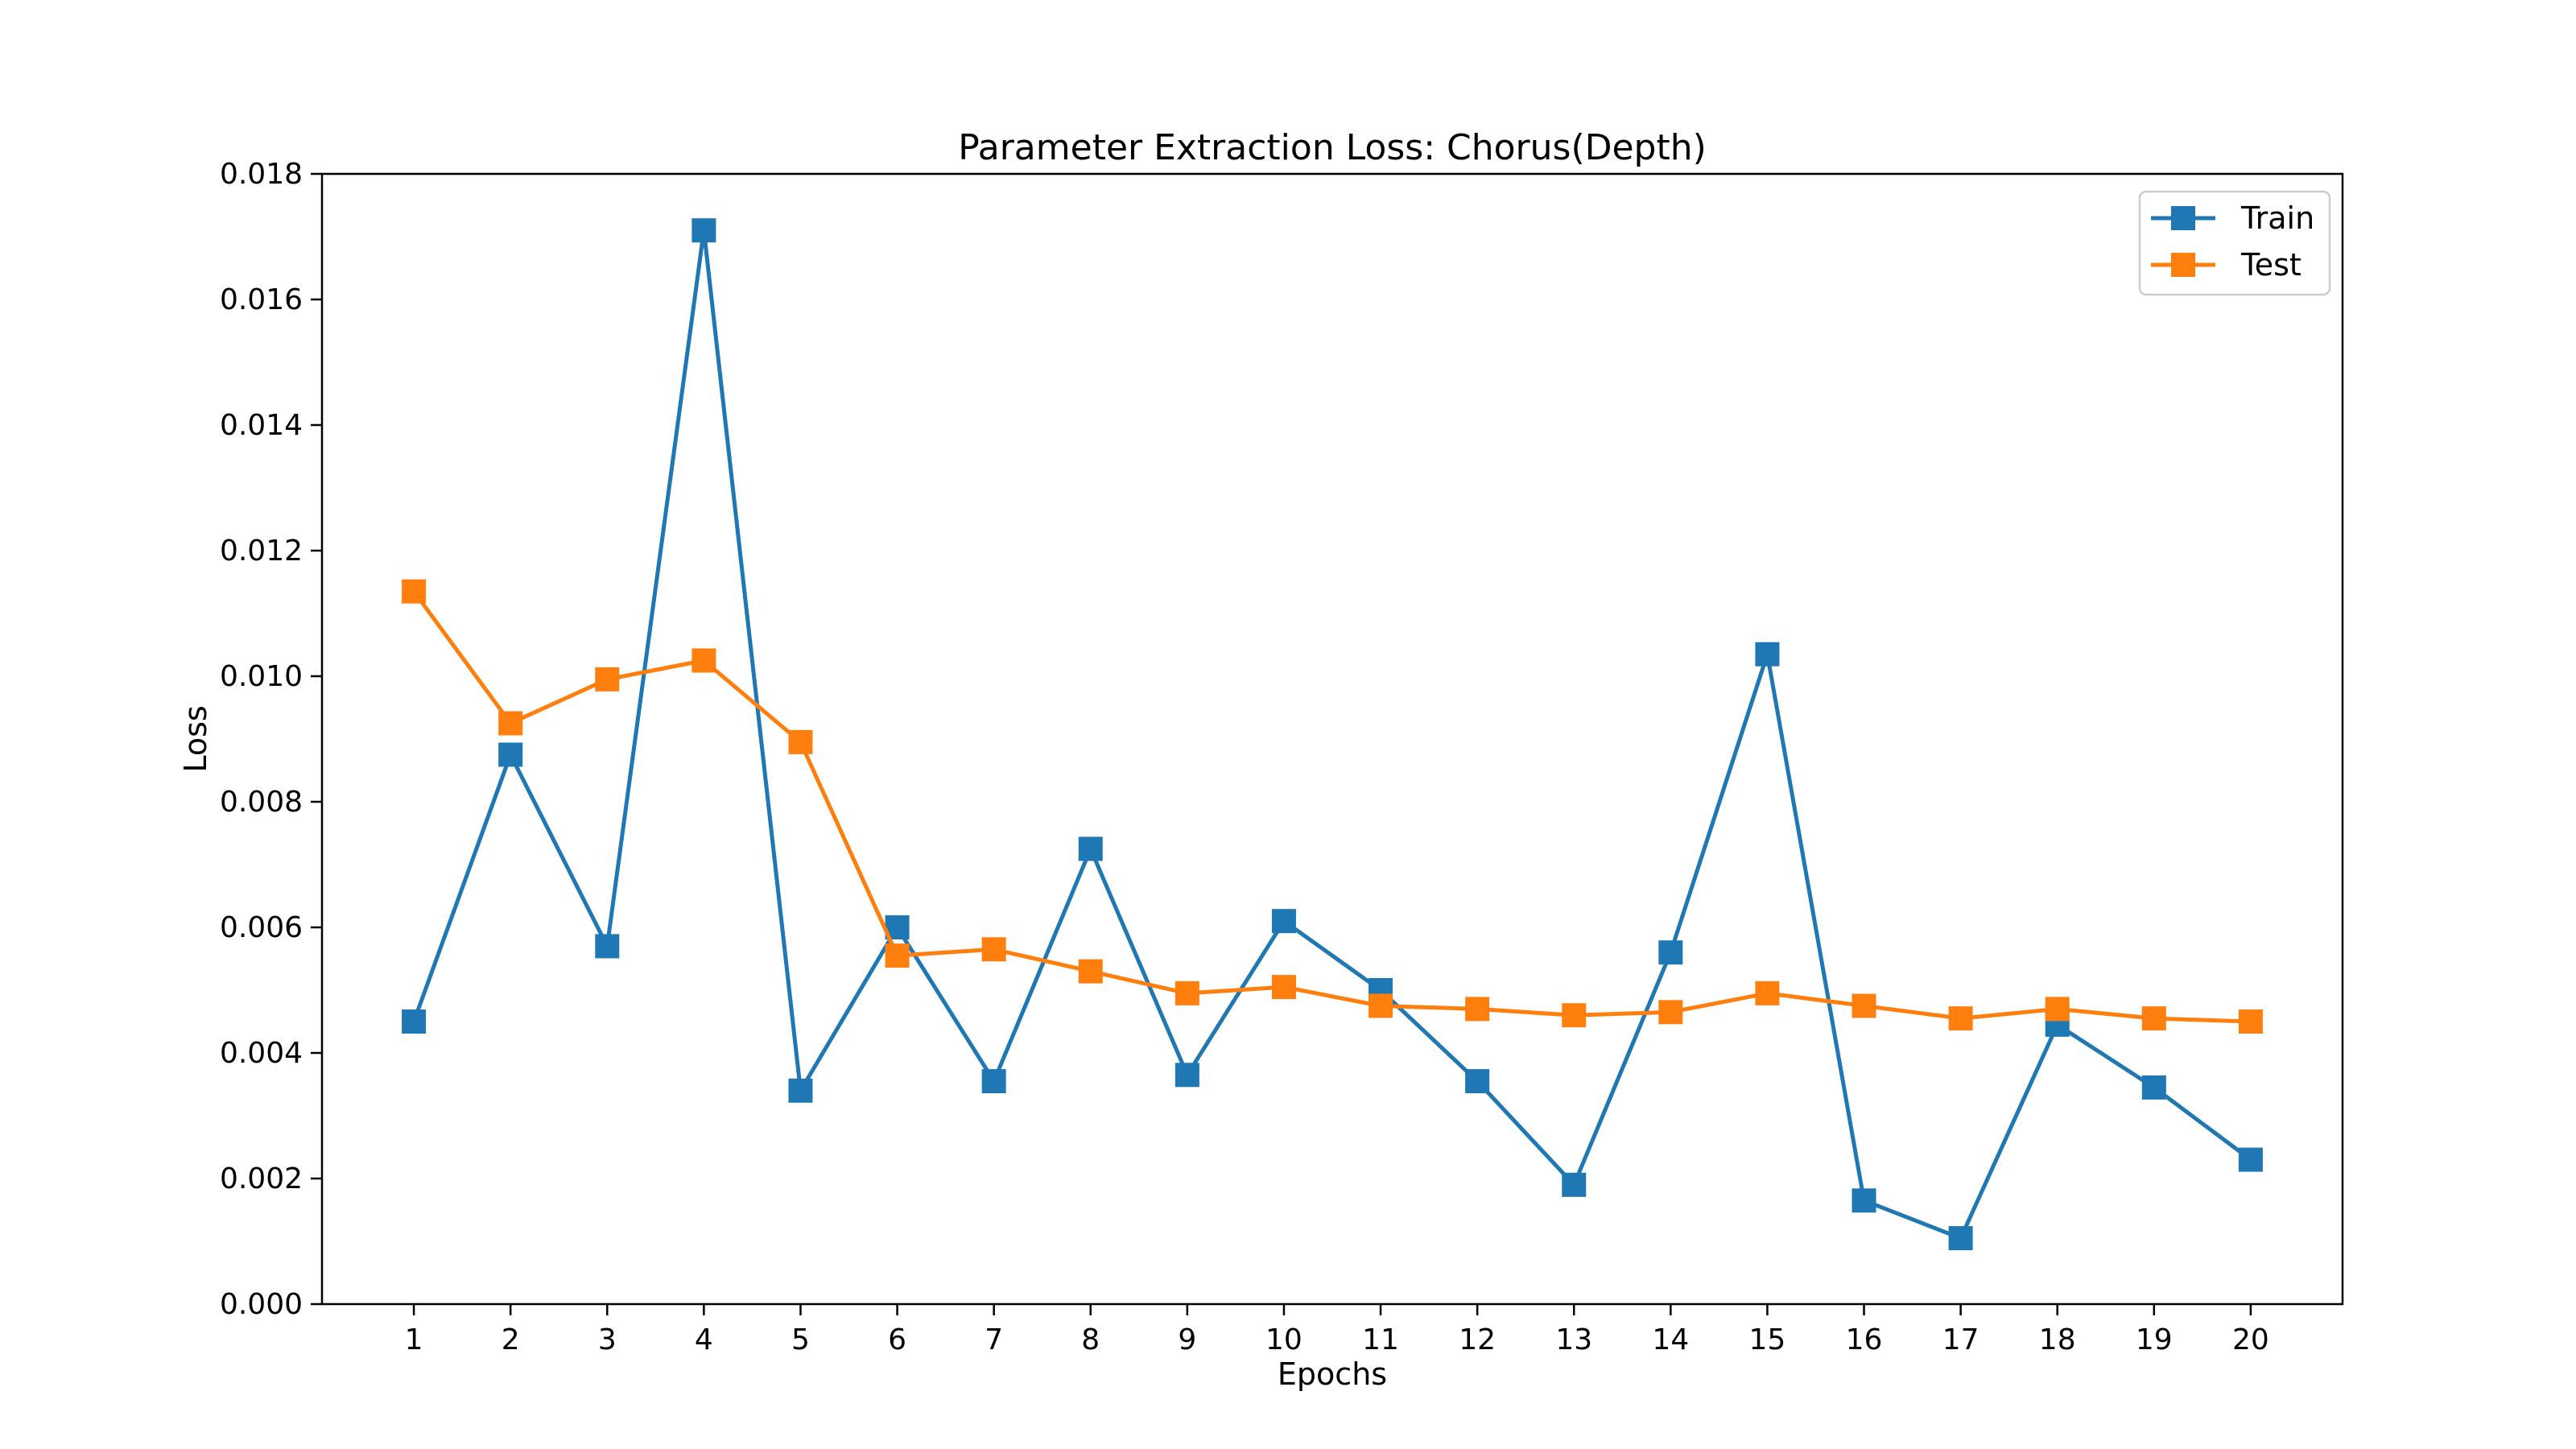 The height and width of the screenshot is (1449, 2576). What do you see at coordinates (261, 1178) in the screenshot?
I see `y-tick-label: 0.002` at bounding box center [261, 1178].